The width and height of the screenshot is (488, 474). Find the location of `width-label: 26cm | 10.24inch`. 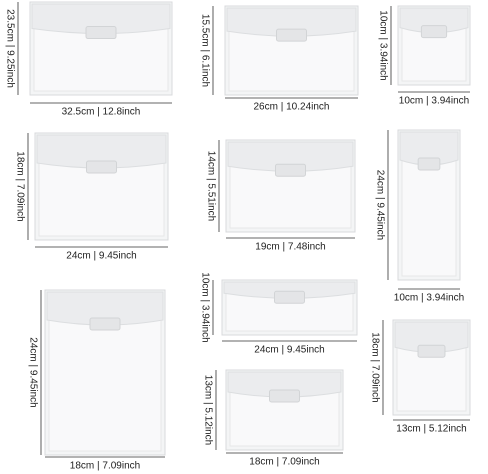

width-label: 26cm | 10.24inch is located at coordinates (292, 107).